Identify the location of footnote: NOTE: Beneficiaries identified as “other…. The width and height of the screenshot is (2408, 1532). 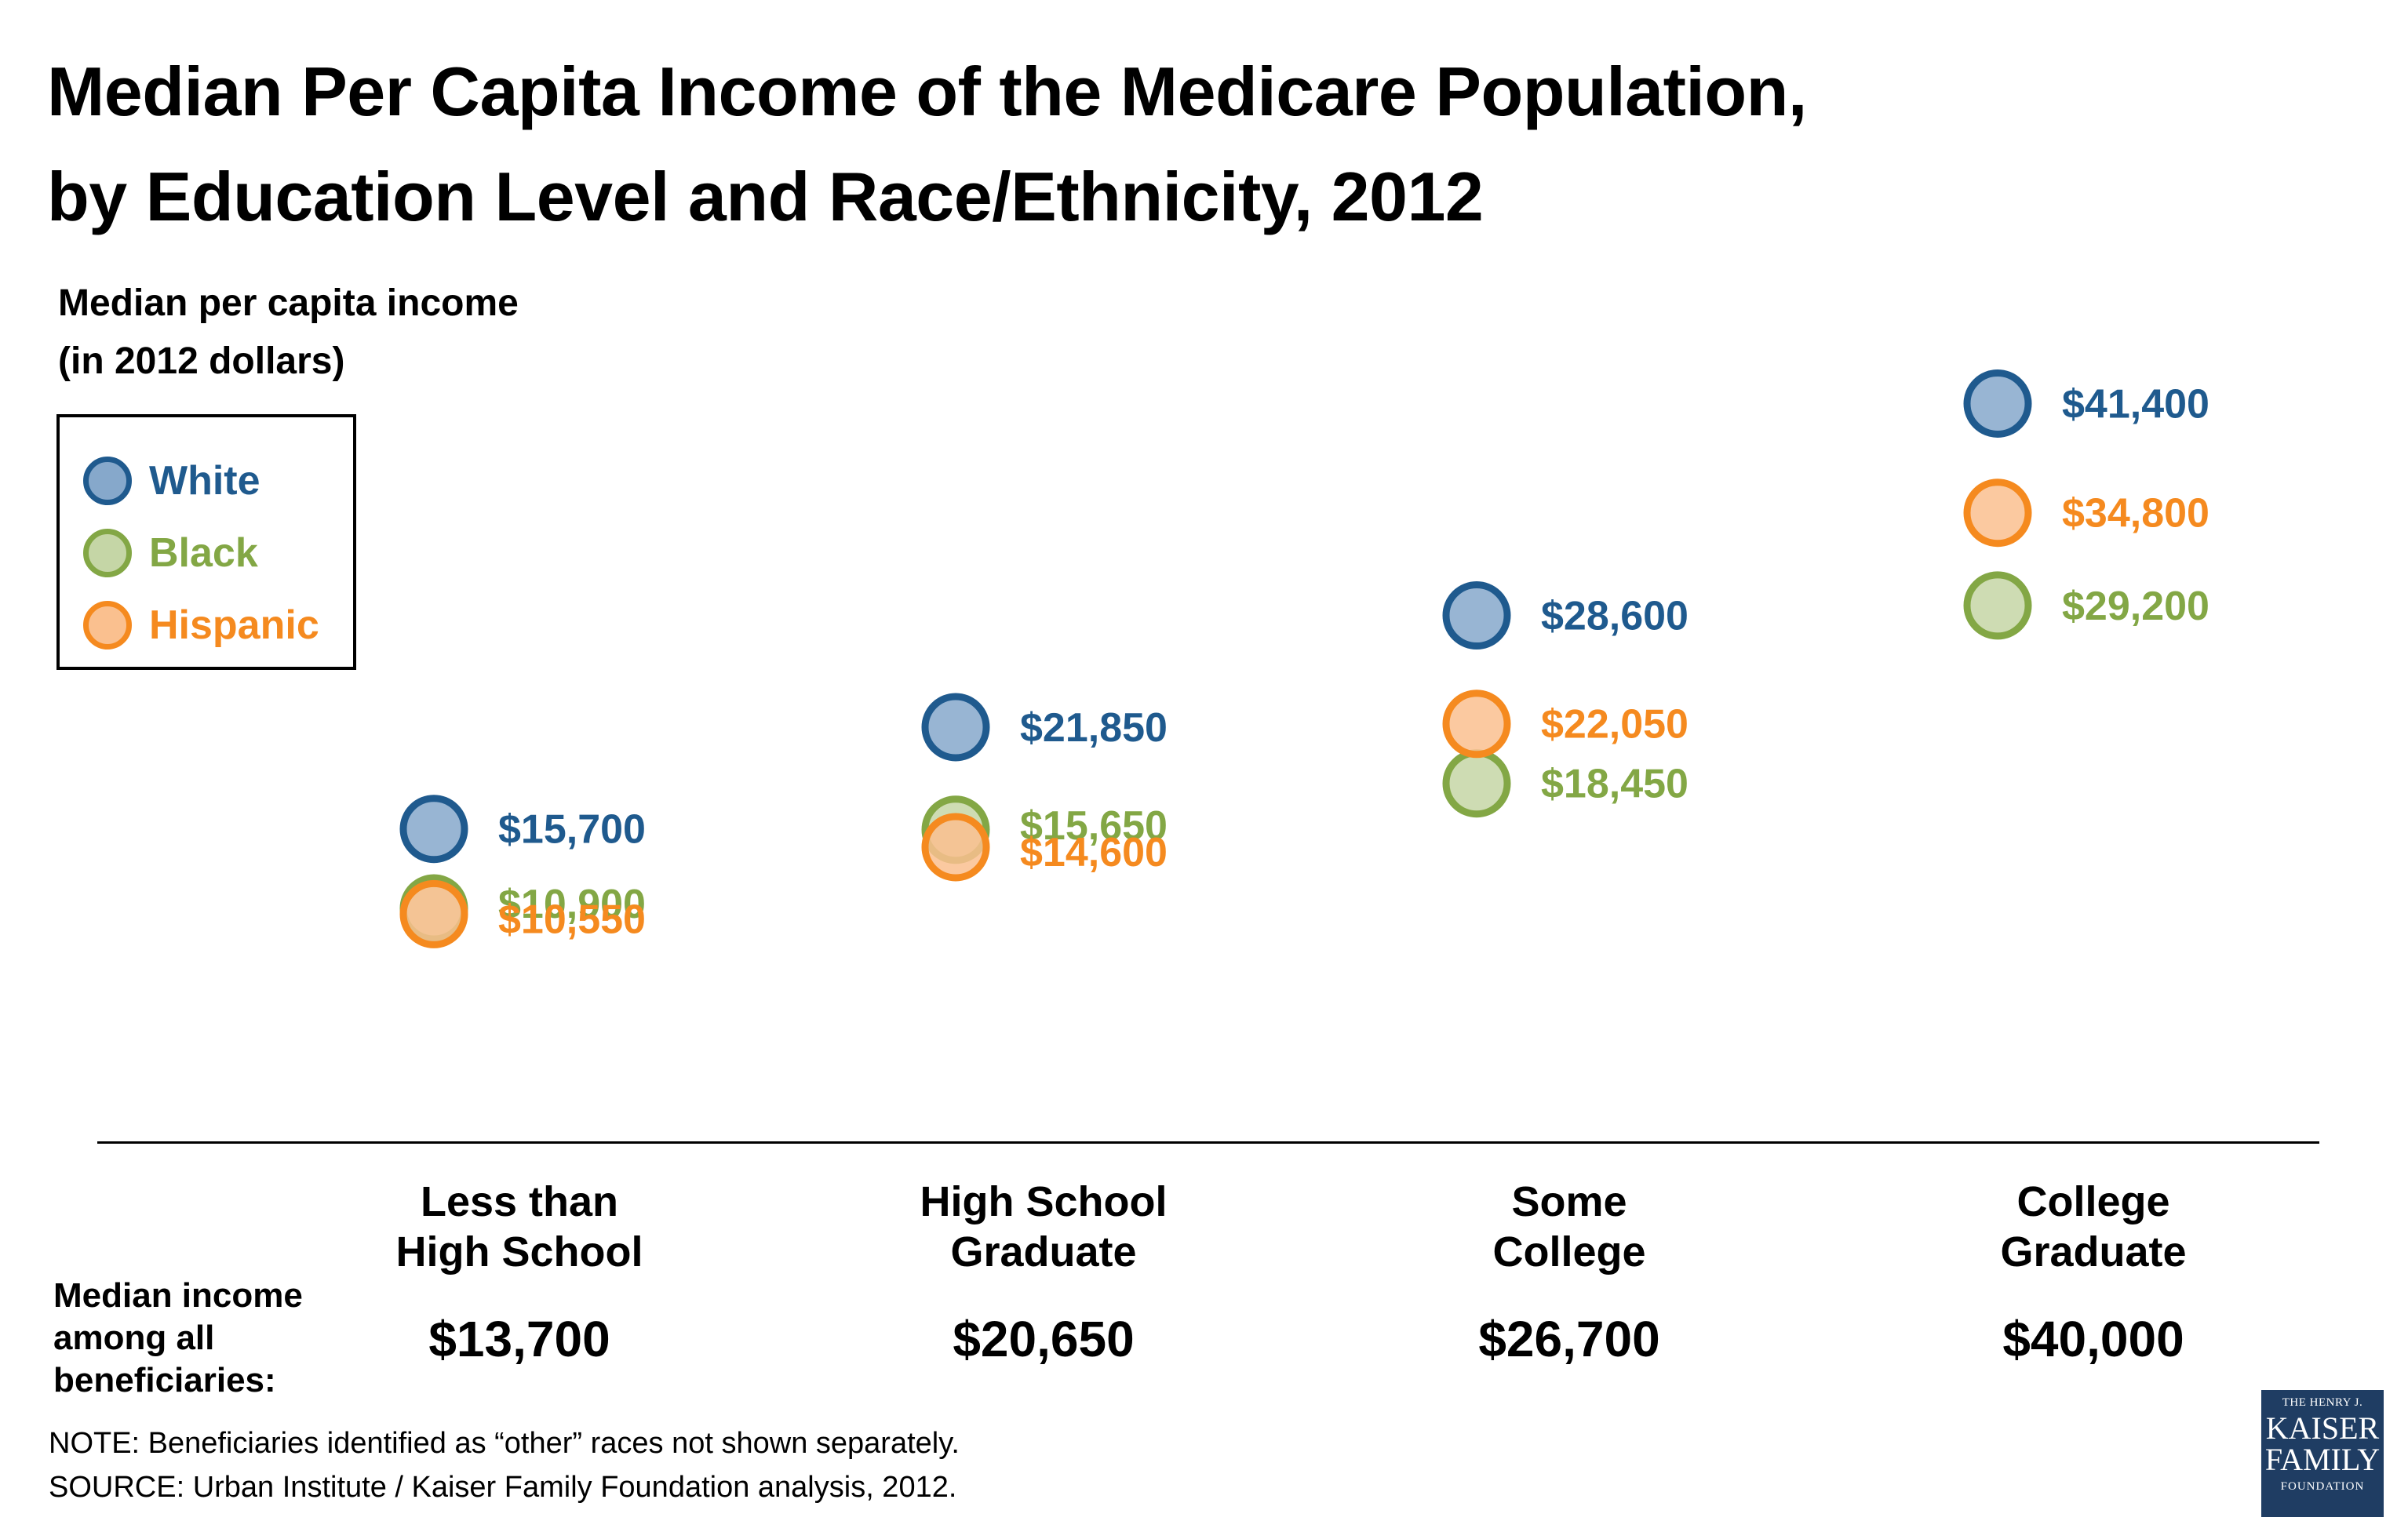
(504, 1465).